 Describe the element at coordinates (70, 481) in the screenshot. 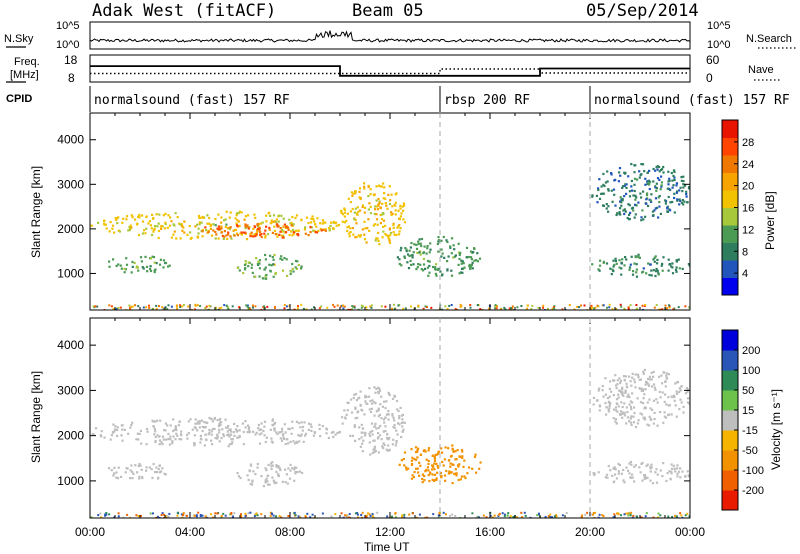

I see `y-tick-label: 1000` at that location.